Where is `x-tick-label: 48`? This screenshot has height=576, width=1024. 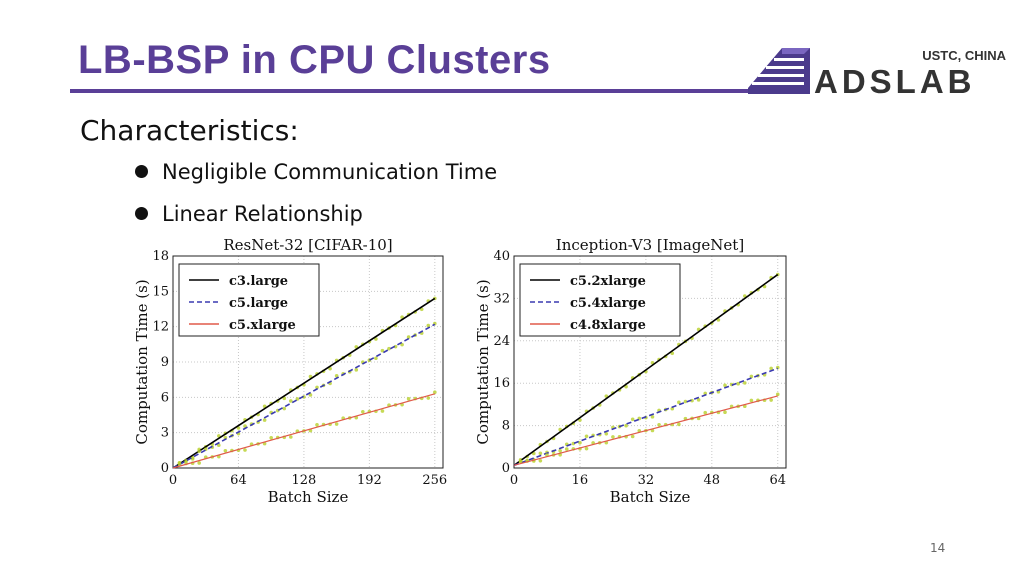 x-tick-label: 48 is located at coordinates (712, 480).